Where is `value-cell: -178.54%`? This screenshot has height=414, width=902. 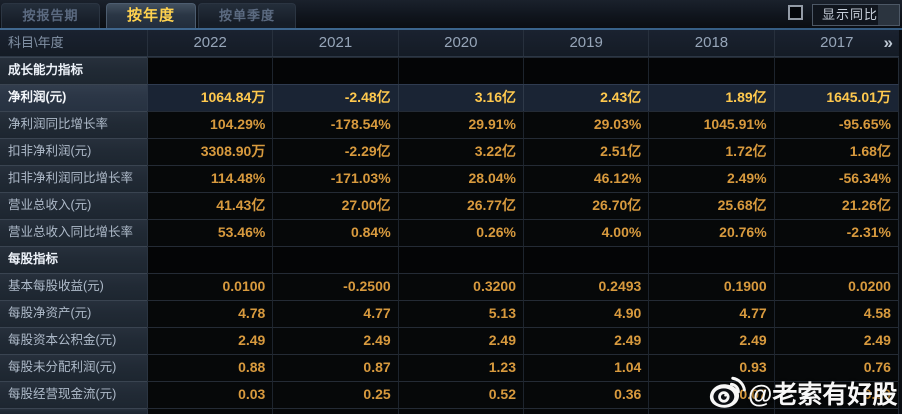
value-cell: -178.54% is located at coordinates (335, 124).